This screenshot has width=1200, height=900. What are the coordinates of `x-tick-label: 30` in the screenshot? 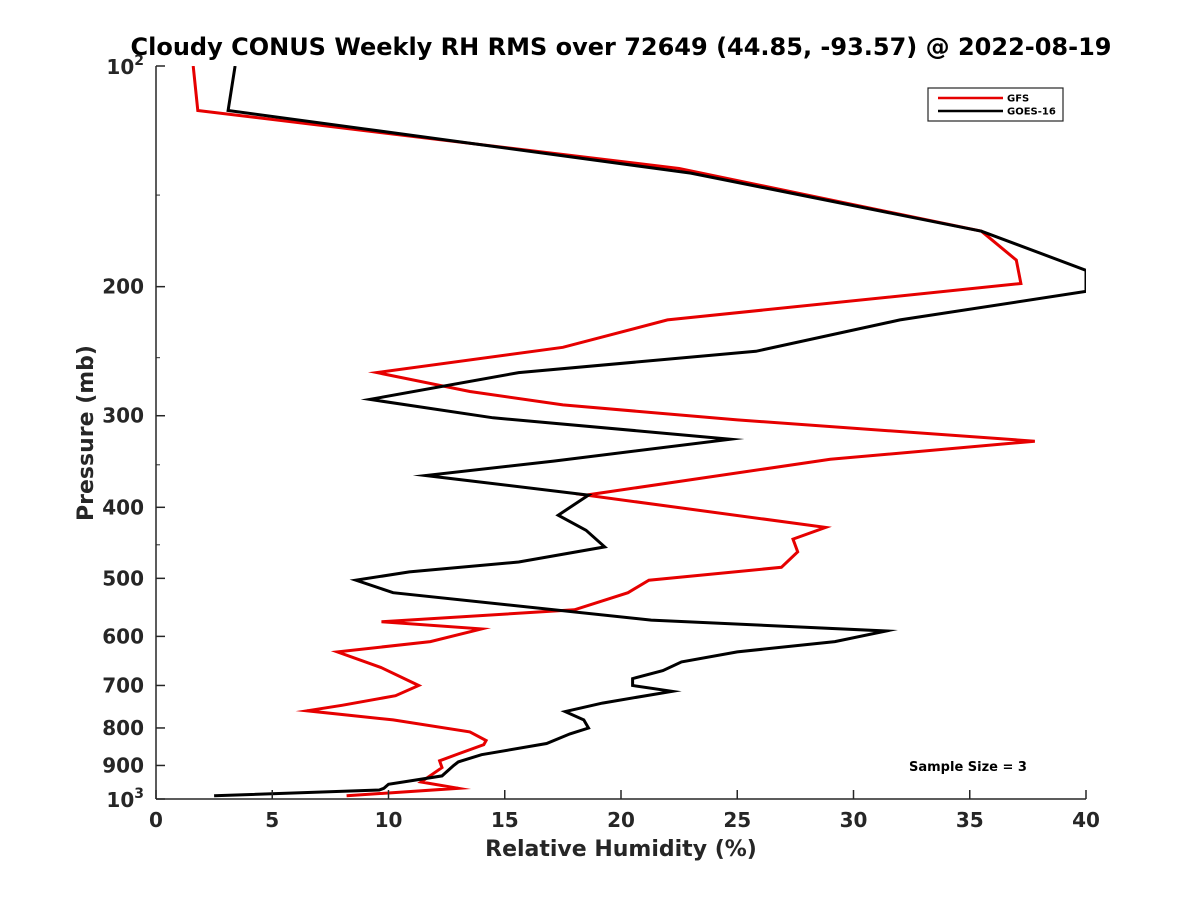 It's located at (854, 820).